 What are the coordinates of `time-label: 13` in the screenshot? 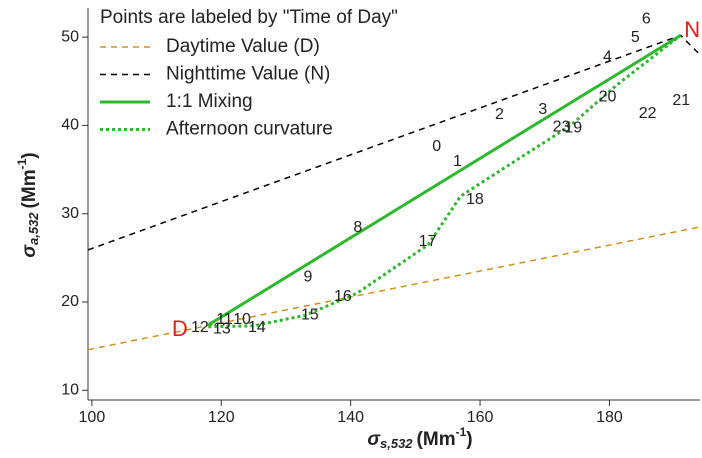 It's located at (222, 329).